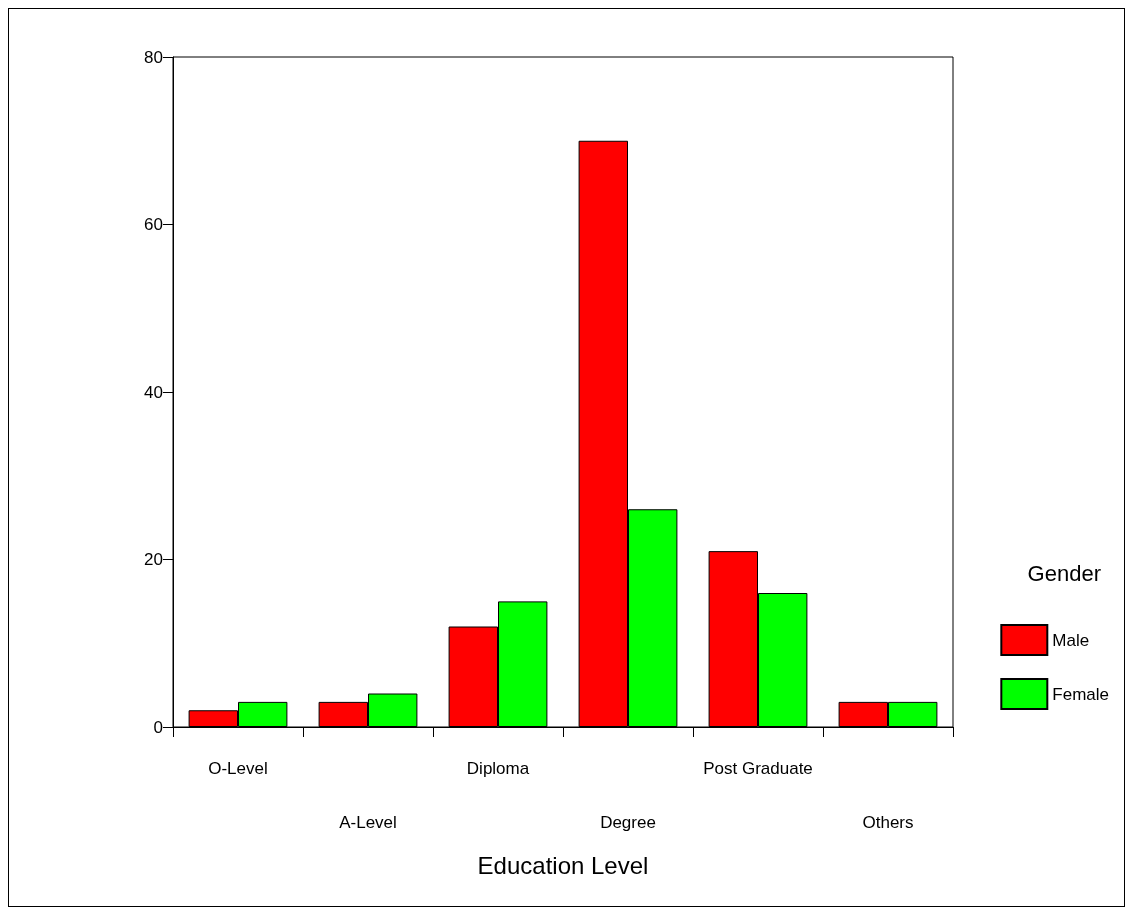 The height and width of the screenshot is (915, 1133). Describe the element at coordinates (758, 768) in the screenshot. I see `x-tick-label: Post Graduate` at that location.